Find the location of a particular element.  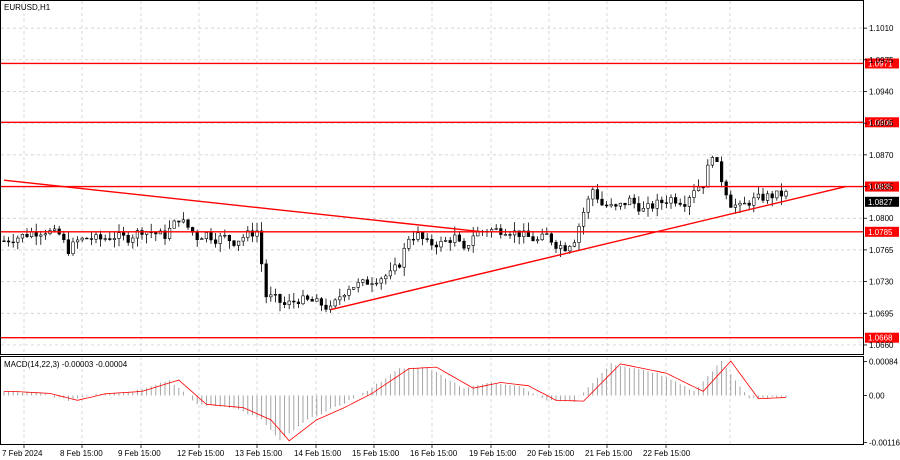

level-tag-label: 1.0971 is located at coordinates (880, 63).